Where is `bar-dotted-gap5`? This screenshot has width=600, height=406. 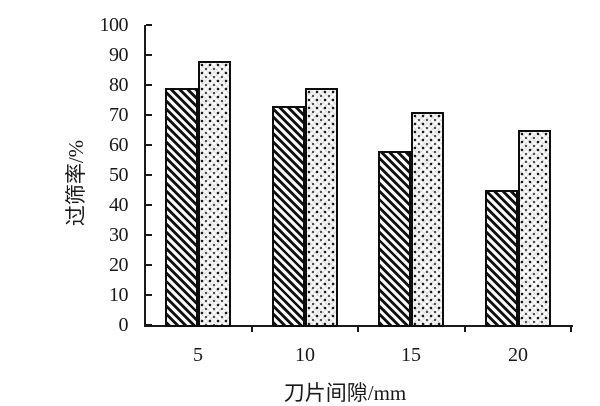 bar-dotted-gap5 is located at coordinates (214, 194).